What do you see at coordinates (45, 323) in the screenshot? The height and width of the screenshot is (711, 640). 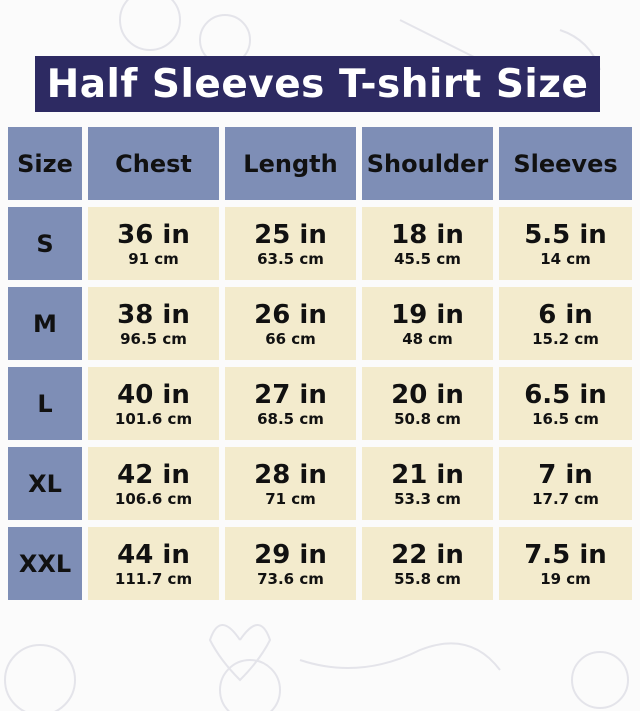 I see `size-label: M` at bounding box center [45, 323].